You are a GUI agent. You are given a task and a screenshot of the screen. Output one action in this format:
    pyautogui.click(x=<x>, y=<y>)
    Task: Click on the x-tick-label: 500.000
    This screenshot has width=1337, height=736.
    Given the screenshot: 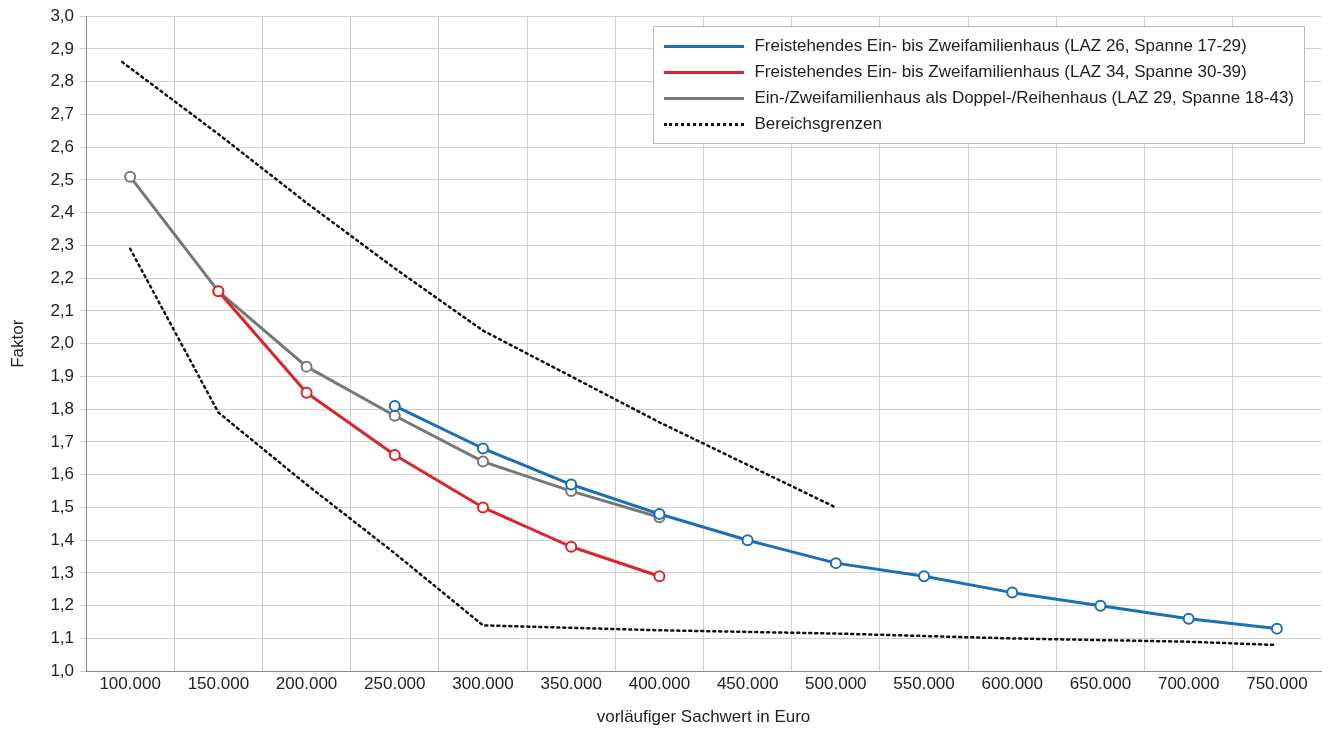 What is the action you would take?
    pyautogui.click(x=836, y=684)
    